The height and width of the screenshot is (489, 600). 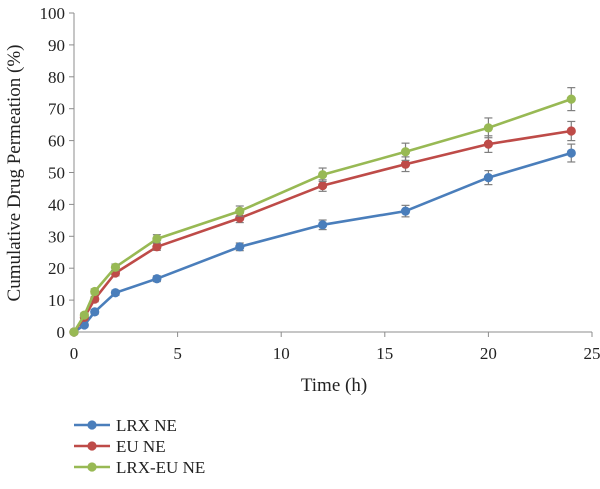 I want to click on x-tick-label: 20, so click(x=488, y=353).